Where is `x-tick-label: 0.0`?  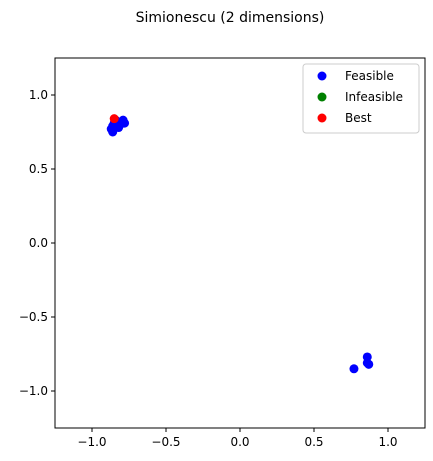
x-tick-label: 0.0 is located at coordinates (239, 442).